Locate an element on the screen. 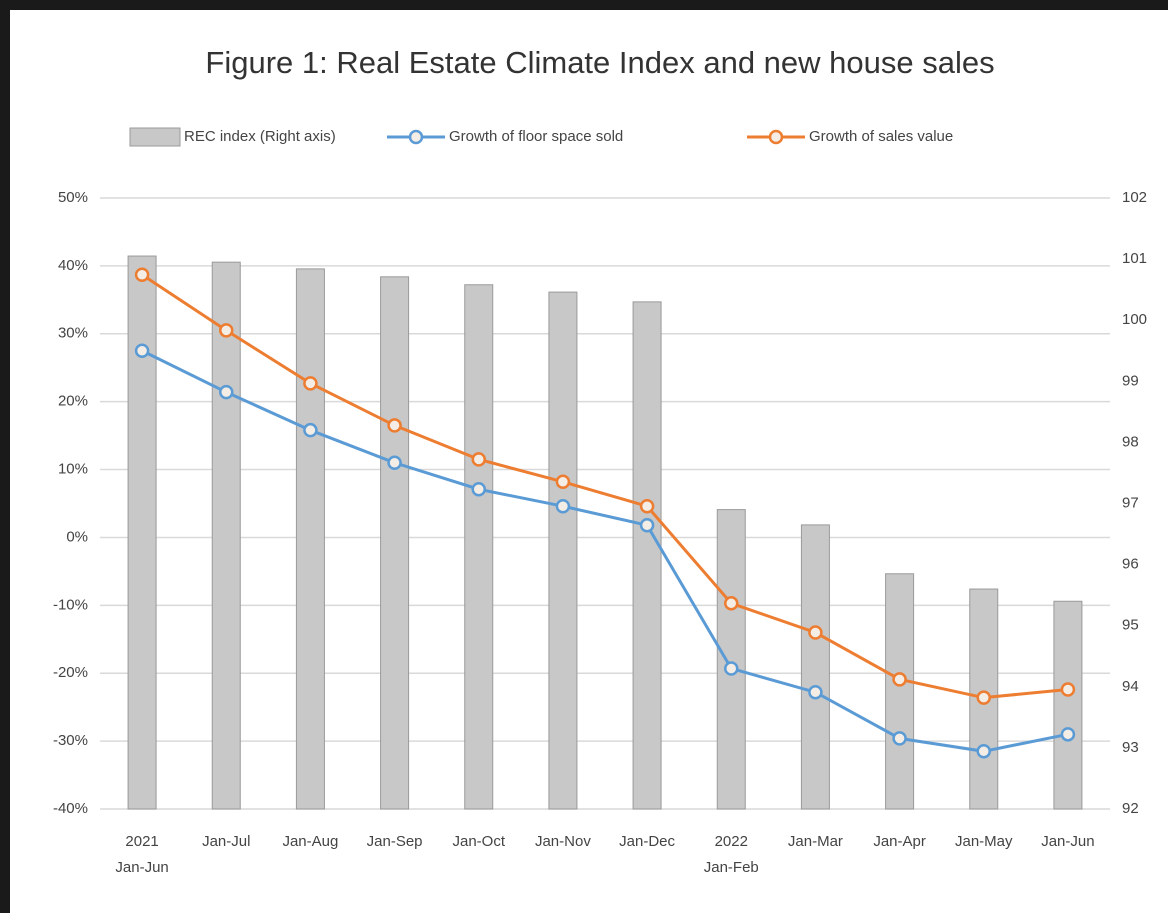  legend-label: REC index (Right axis) is located at coordinates (260, 136).